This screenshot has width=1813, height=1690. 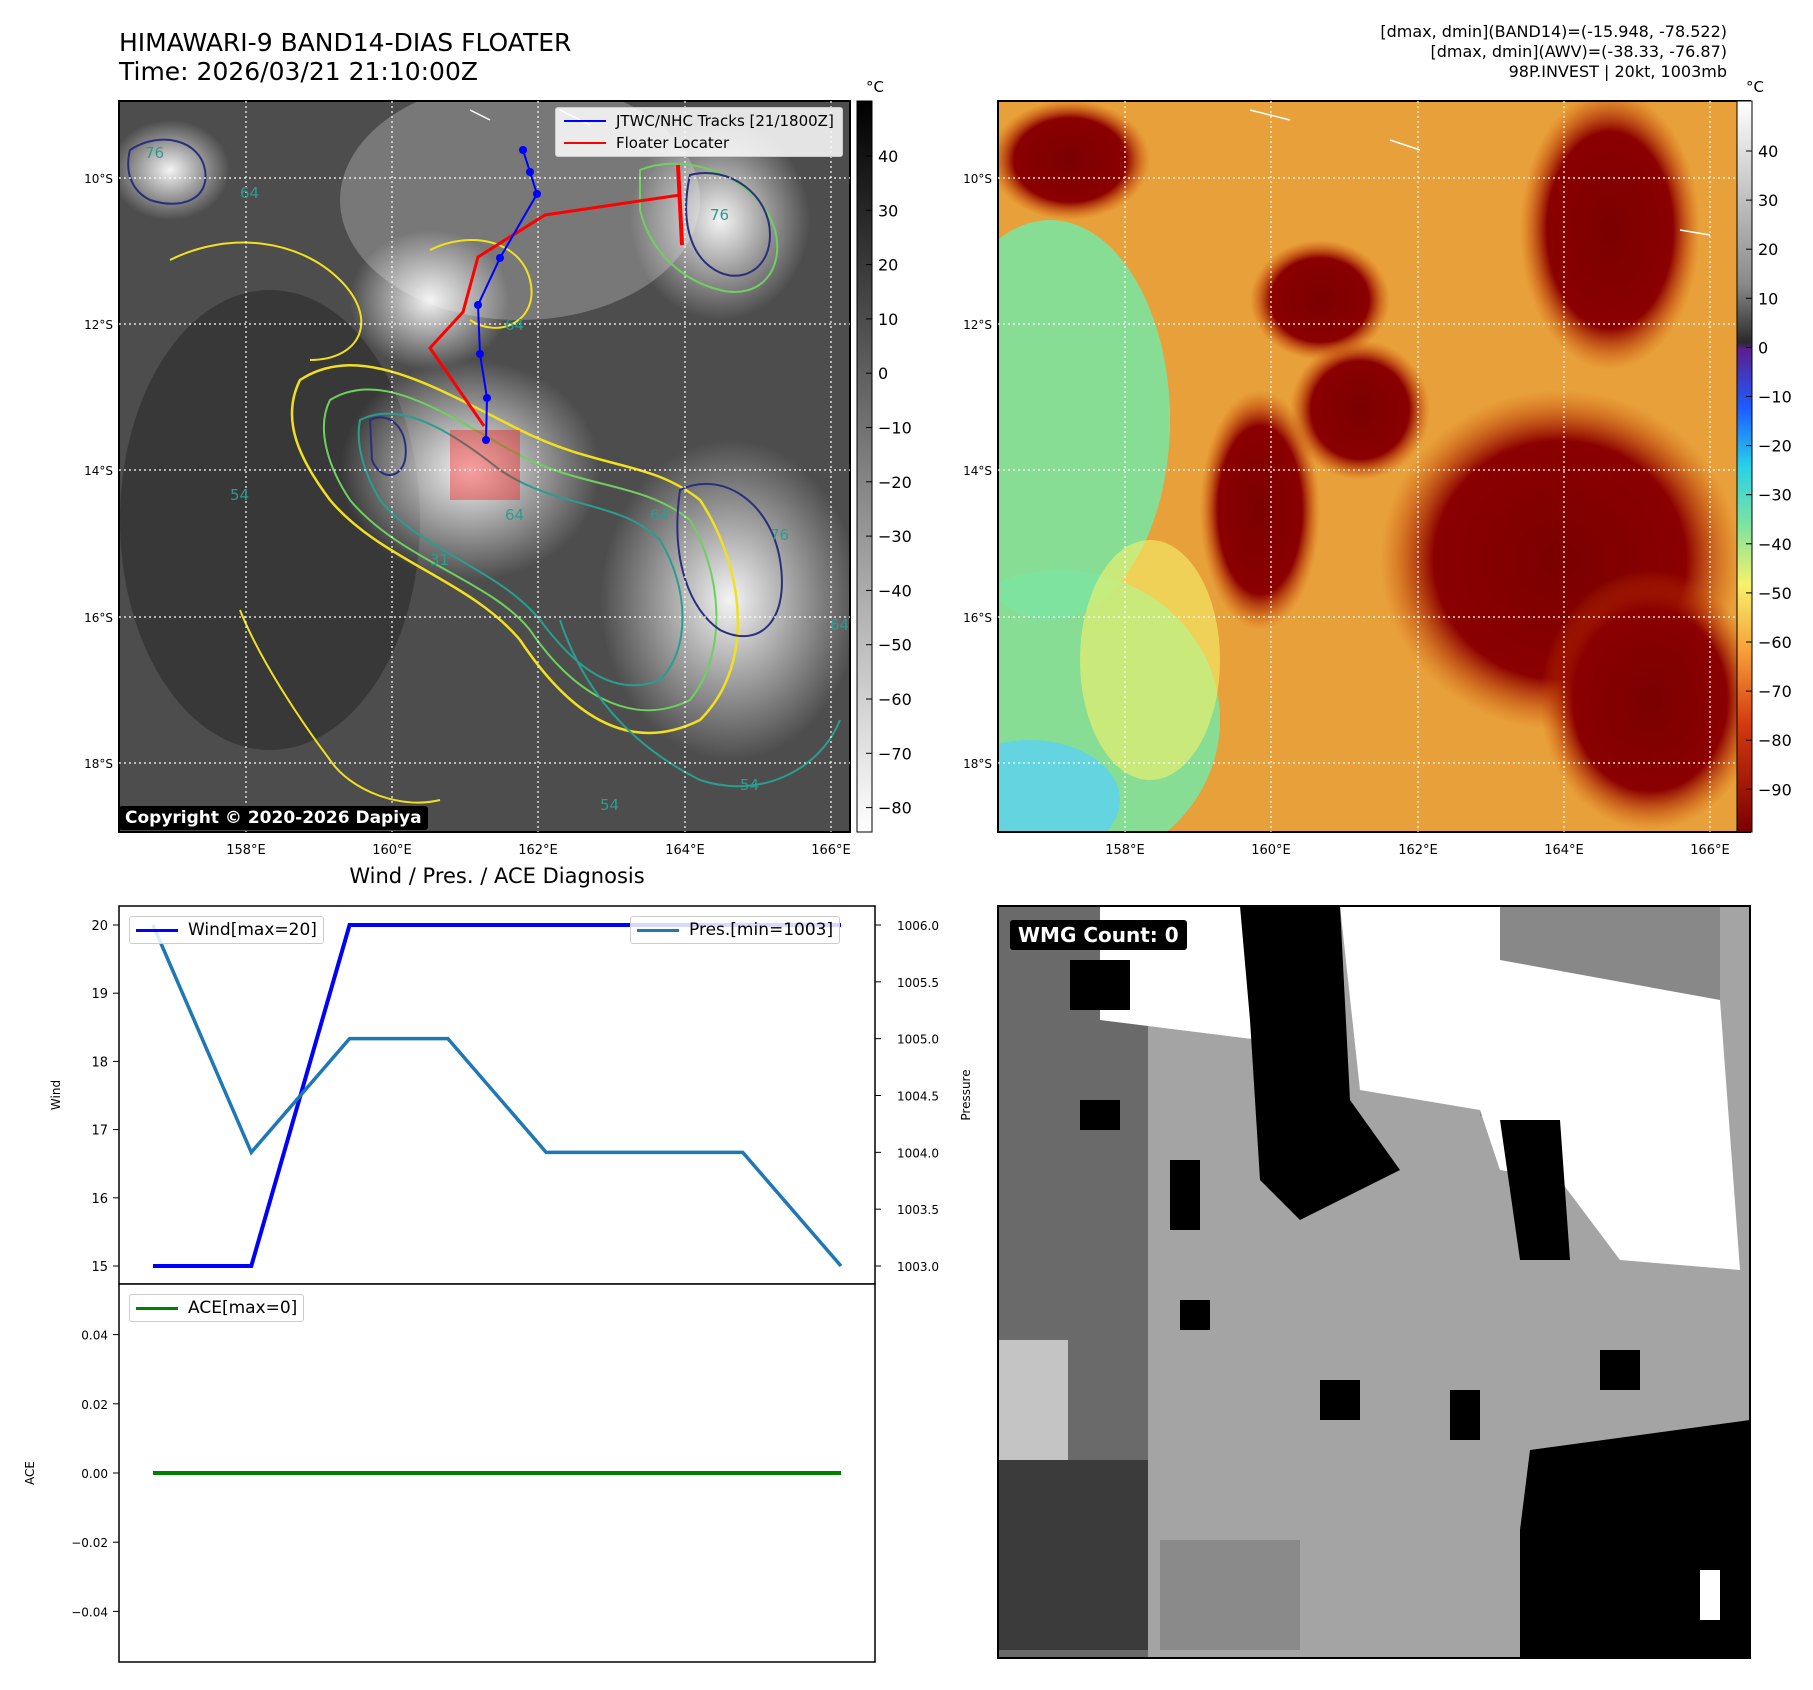 I want to click on colorbar-tick-label: −30, so click(x=895, y=536).